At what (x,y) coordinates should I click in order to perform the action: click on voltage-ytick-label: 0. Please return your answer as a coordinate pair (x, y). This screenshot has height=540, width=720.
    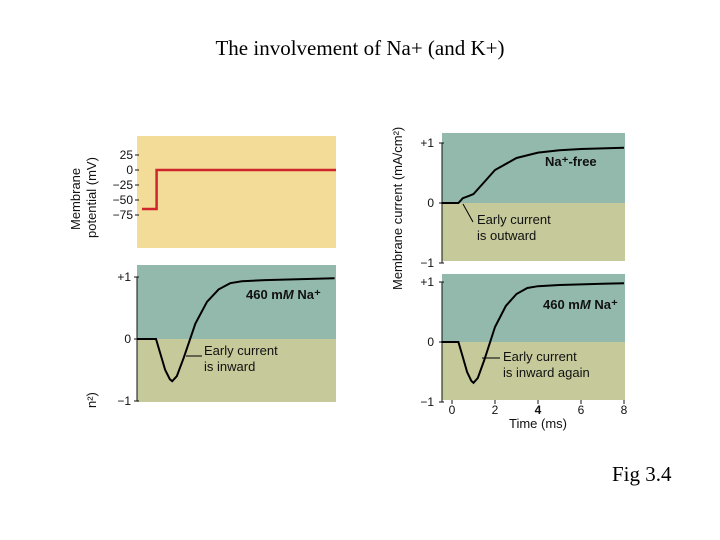
    Looking at the image, I should click on (129, 170).